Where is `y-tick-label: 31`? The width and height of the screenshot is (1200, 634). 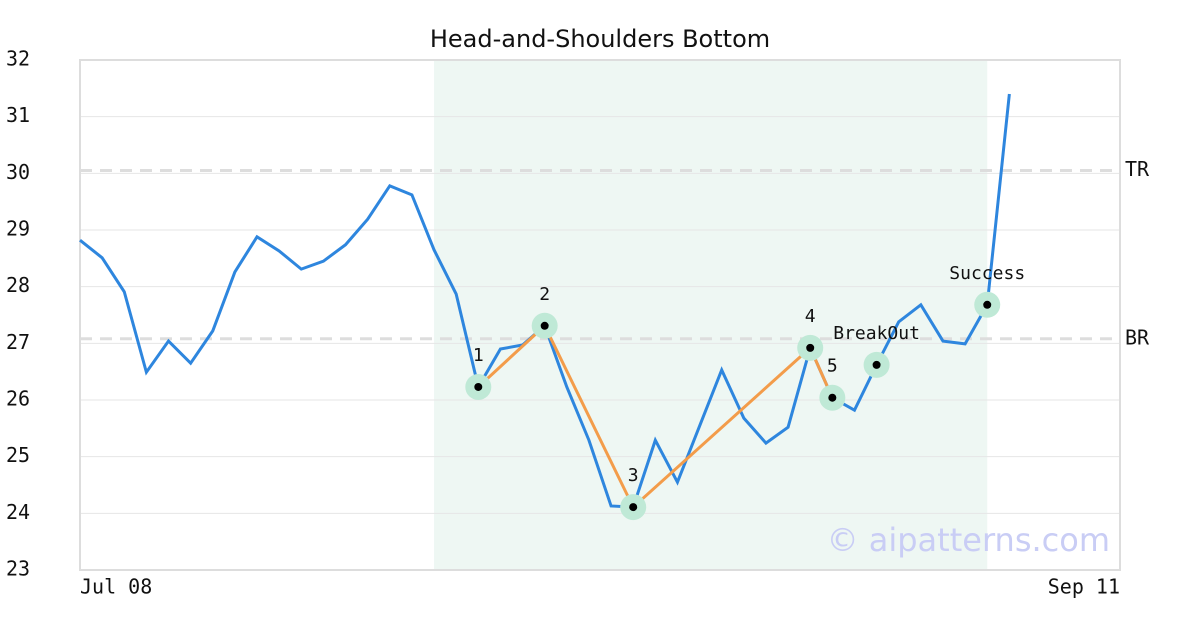 y-tick-label: 31 is located at coordinates (18, 115).